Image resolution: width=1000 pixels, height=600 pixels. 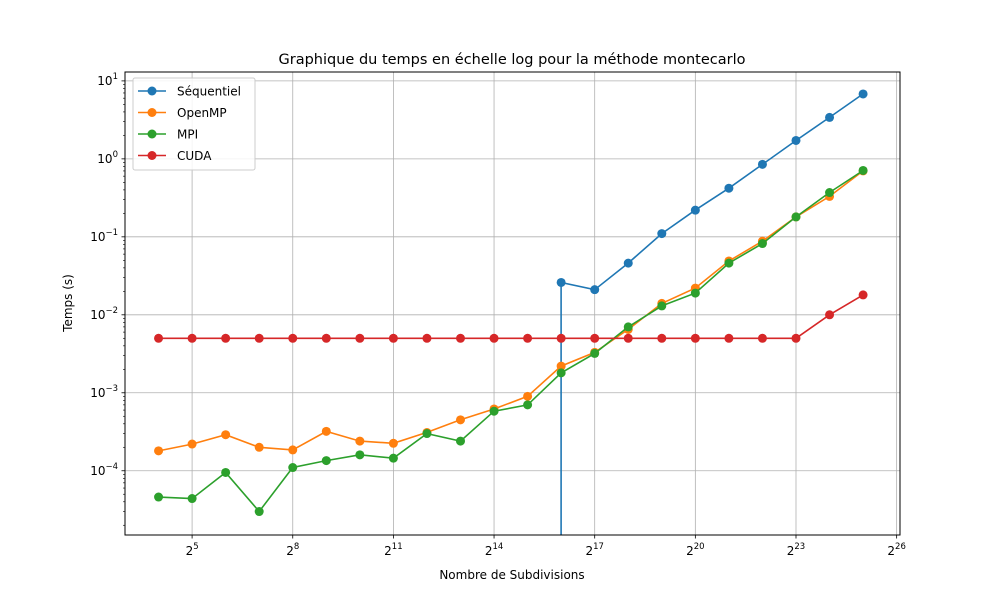 What do you see at coordinates (182, 113) in the screenshot?
I see `legend-item: OpenMP` at bounding box center [182, 113].